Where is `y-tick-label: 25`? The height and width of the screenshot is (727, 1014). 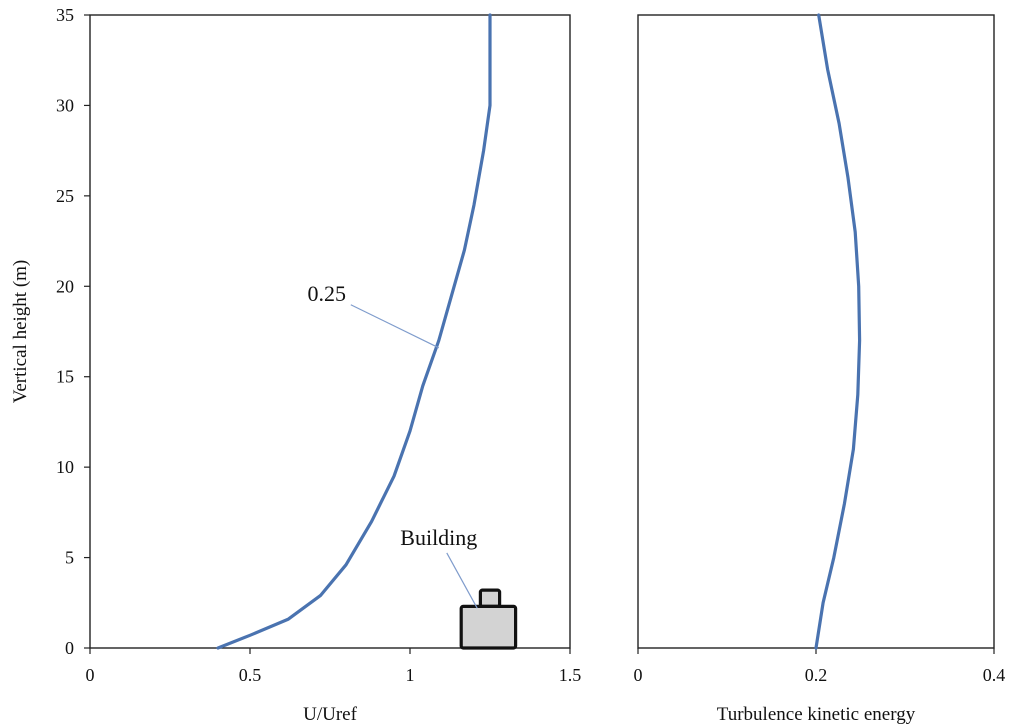
y-tick-label: 25 is located at coordinates (65, 196).